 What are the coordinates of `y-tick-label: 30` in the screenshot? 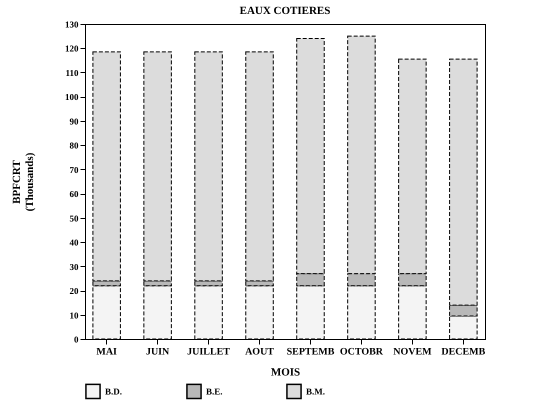 It's located at (74, 267).